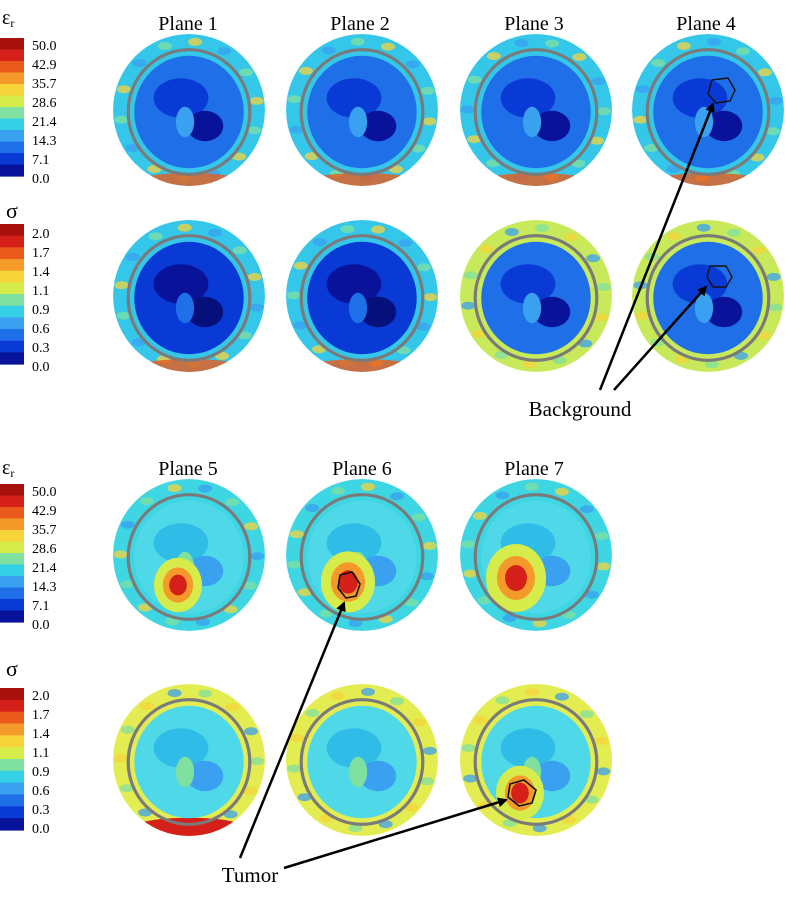  Describe the element at coordinates (362, 555) in the screenshot. I see `plane-6-permittivity-image` at that location.